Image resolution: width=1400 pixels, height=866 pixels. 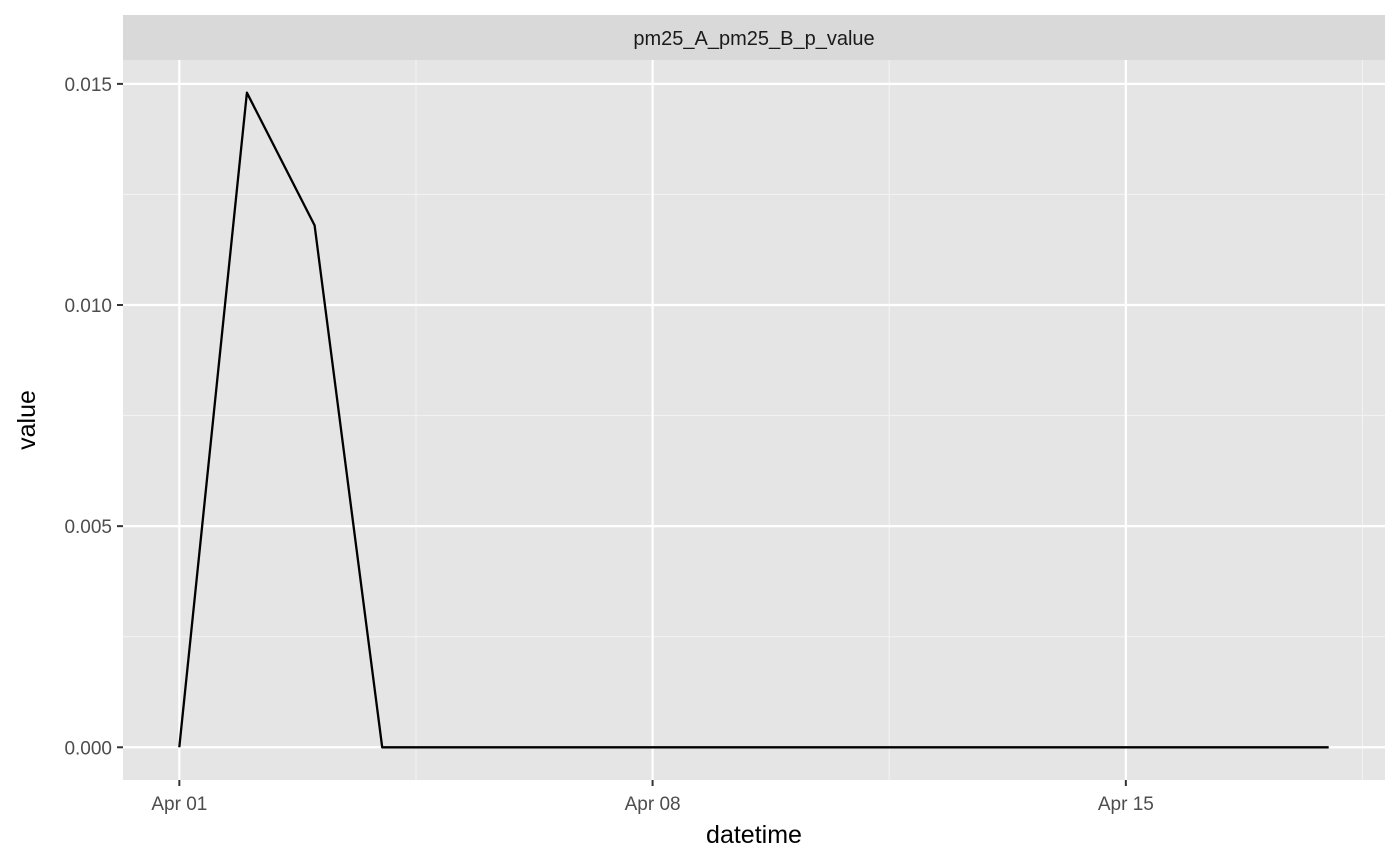 I want to click on strip-background, so click(x=754, y=37).